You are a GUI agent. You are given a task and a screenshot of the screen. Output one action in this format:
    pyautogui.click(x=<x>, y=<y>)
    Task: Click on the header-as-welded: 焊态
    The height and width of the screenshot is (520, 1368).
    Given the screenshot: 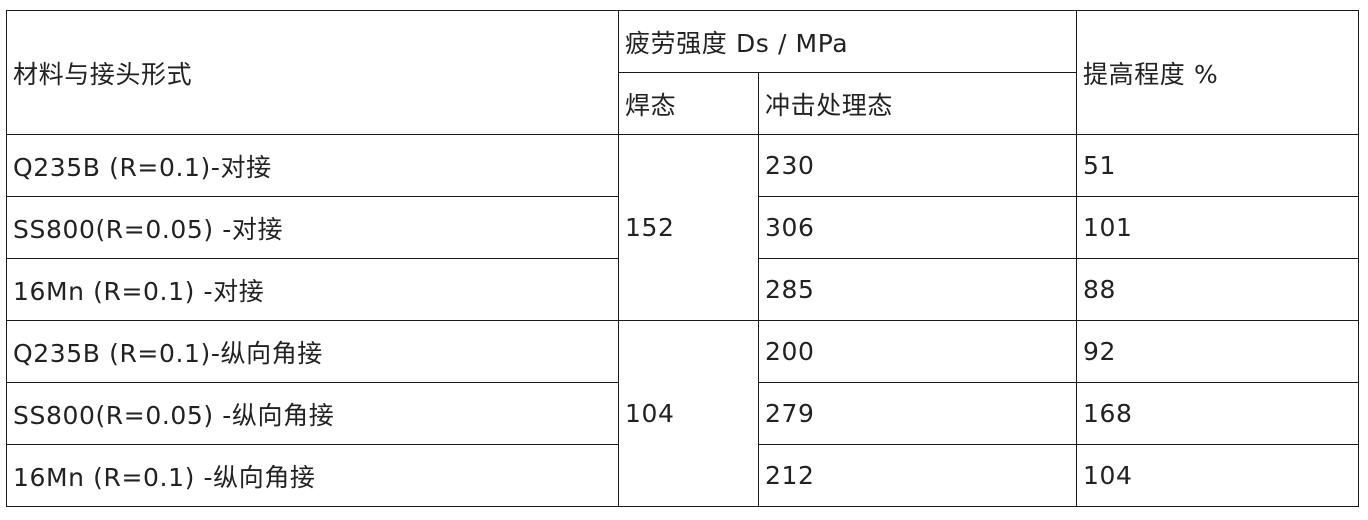 What is the action you would take?
    pyautogui.click(x=688, y=103)
    